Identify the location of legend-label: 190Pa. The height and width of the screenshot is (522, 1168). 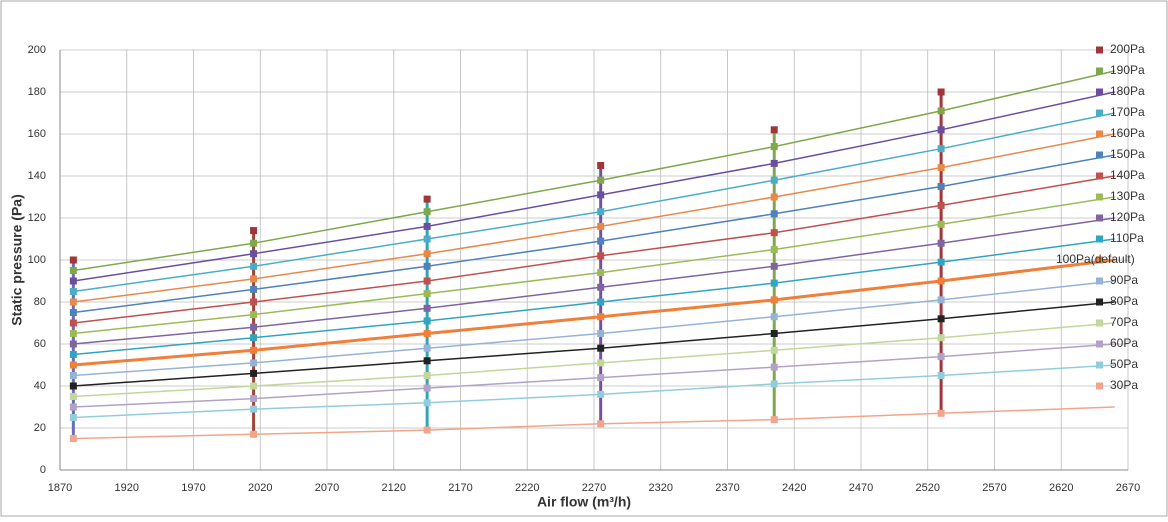
(1127, 70).